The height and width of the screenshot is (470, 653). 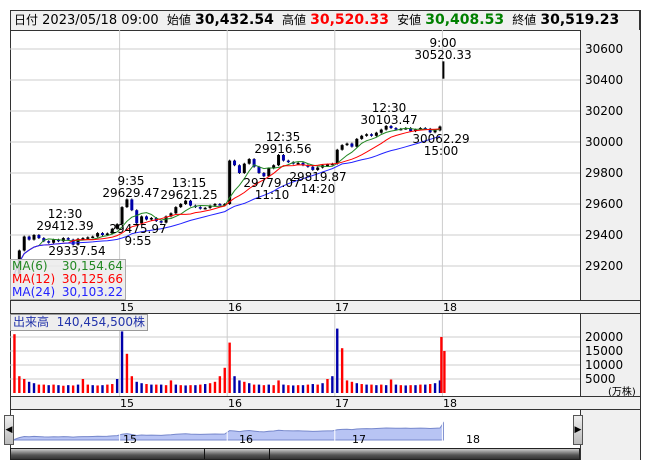 I want to click on price-axis-panel, so click(x=610, y=165).